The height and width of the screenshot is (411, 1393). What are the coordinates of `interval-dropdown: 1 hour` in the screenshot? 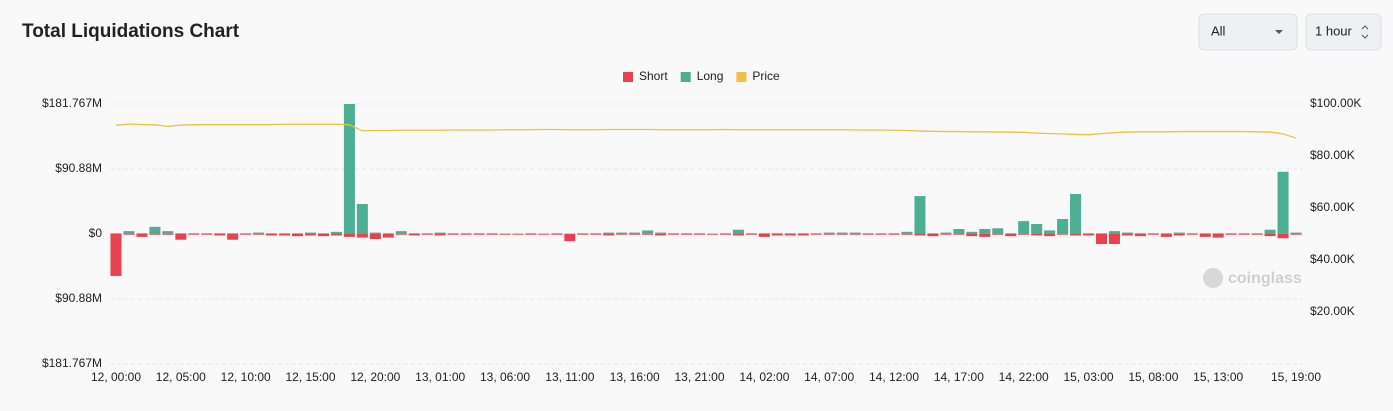 It's located at (1343, 32).